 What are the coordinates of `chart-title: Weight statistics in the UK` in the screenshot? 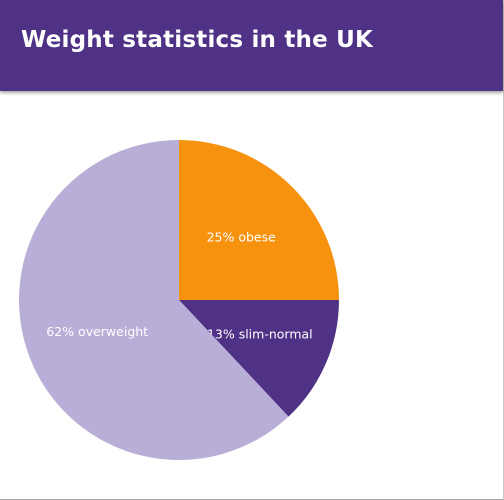 It's located at (197, 40).